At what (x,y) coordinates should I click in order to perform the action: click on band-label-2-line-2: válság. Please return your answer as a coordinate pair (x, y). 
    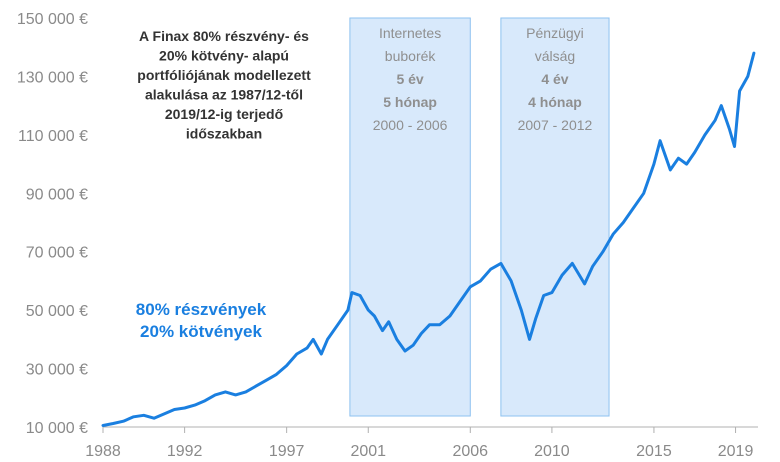
    Looking at the image, I should click on (555, 56).